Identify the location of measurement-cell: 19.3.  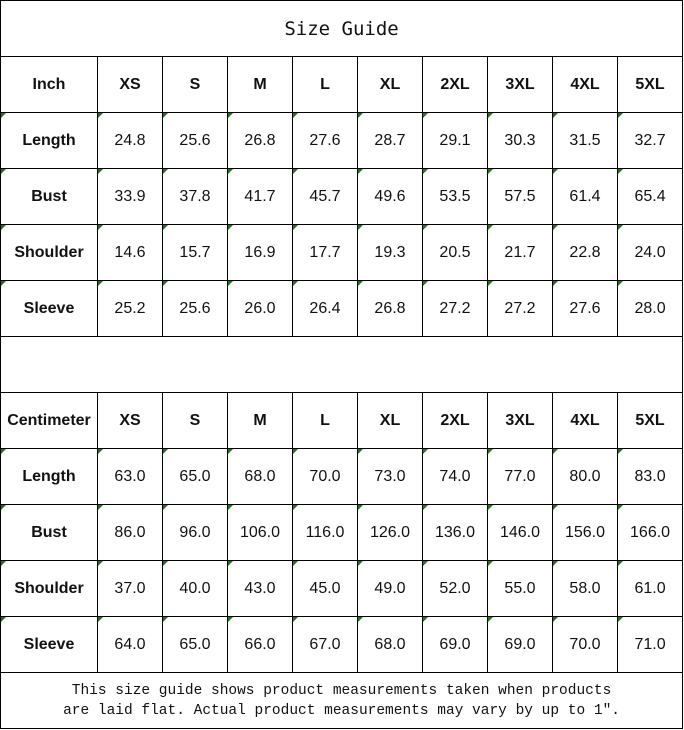
(390, 252).